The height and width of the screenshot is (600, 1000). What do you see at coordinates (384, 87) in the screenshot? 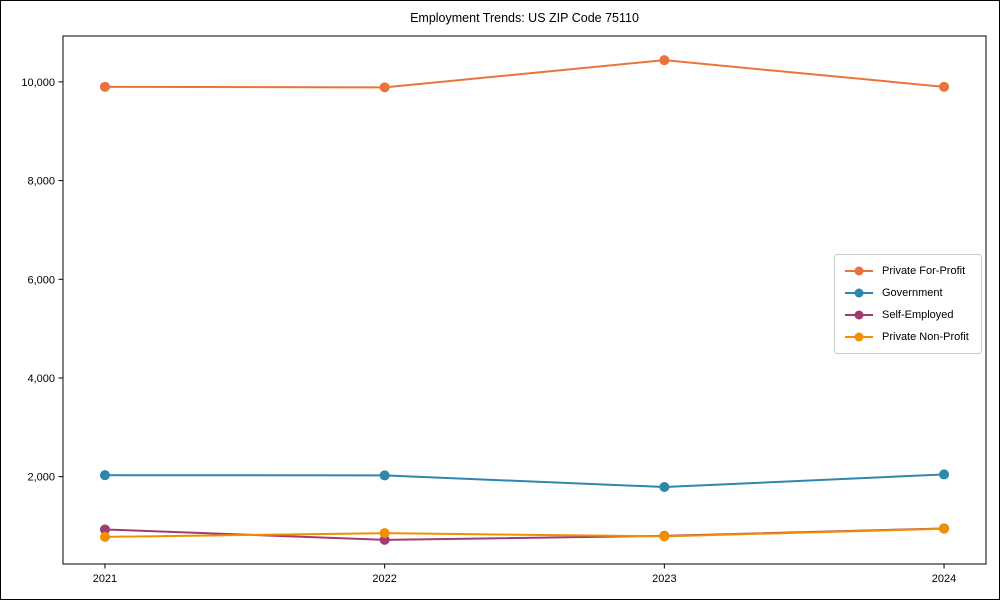
I see `data-point-private-for-profit-2022` at bounding box center [384, 87].